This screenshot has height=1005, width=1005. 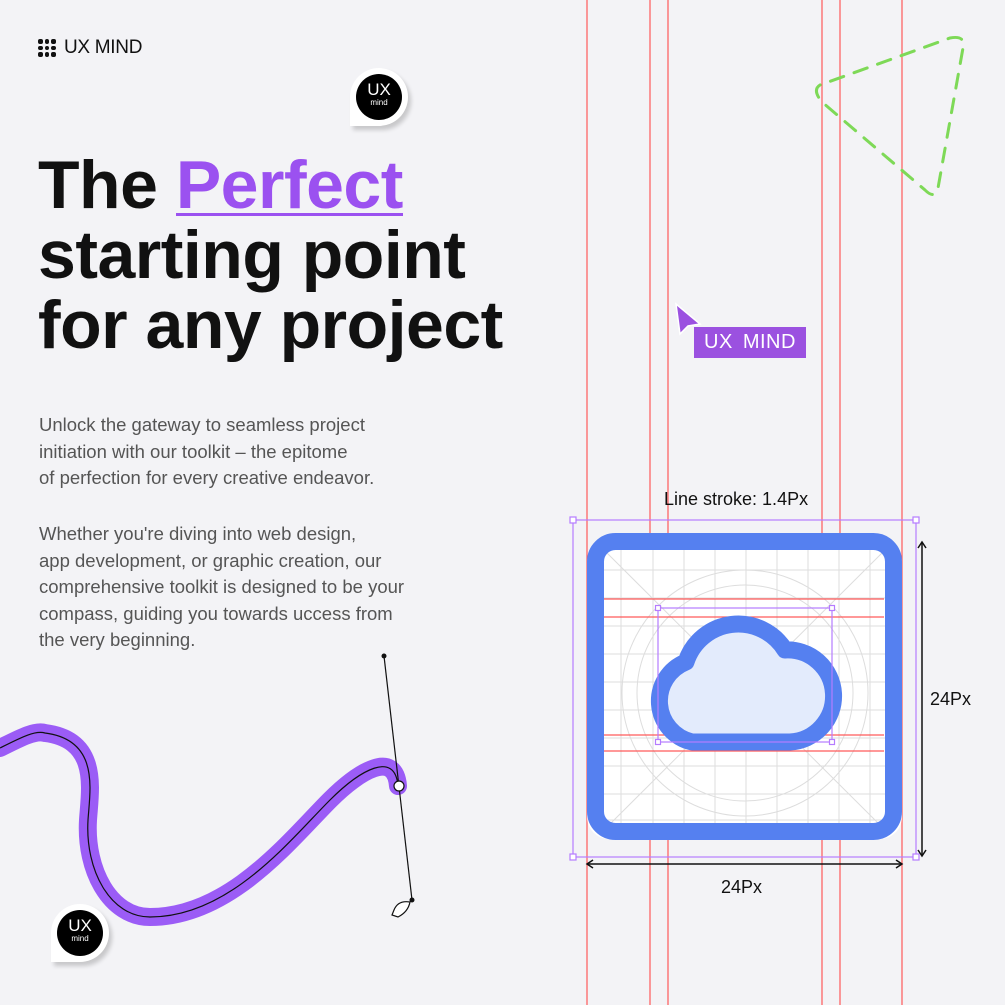 I want to click on title-line: for any project, so click(x=270, y=325).